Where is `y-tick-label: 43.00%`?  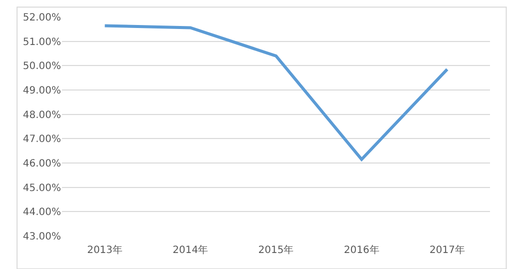 y-tick-label: 43.00% is located at coordinates (41, 237).